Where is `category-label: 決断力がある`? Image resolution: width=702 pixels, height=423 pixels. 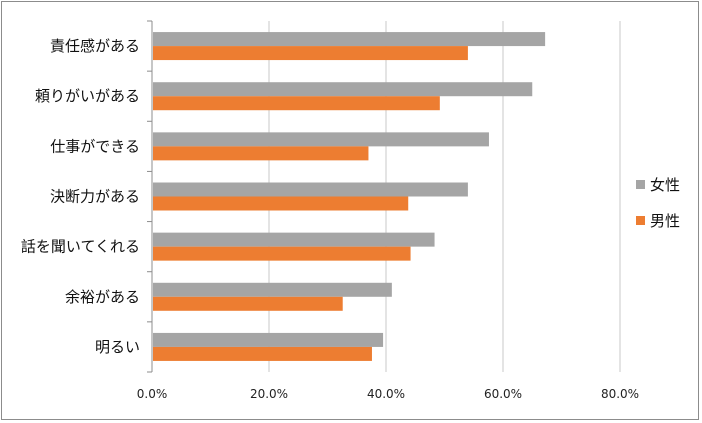
category-label: 決断力がある is located at coordinates (95, 197).